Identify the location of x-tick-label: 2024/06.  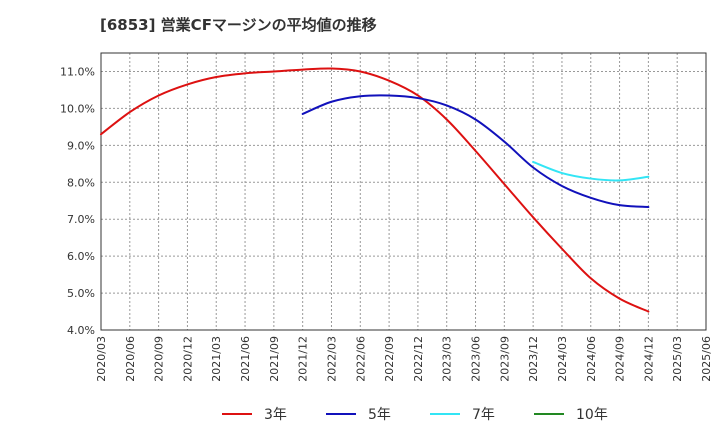
(591, 359).